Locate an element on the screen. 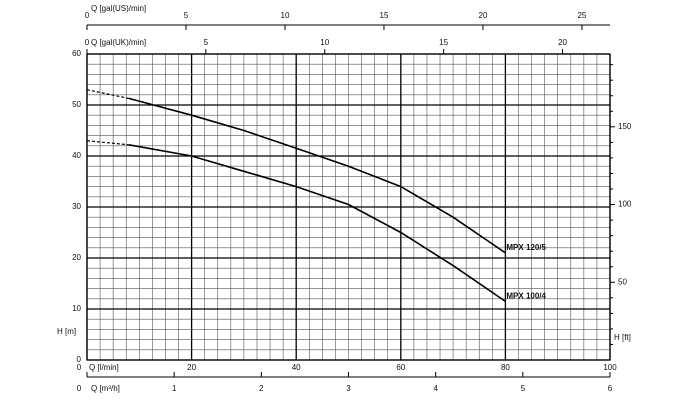 This screenshot has width=700, height=405. y2-tick-label: 100 is located at coordinates (625, 204).